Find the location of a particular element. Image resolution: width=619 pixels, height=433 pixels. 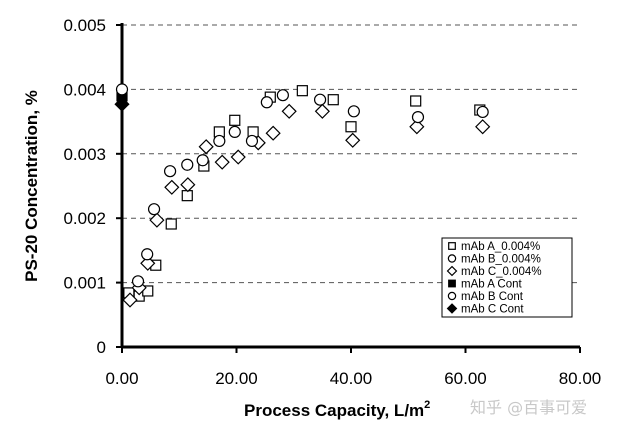

y-tick-label: 0.003 is located at coordinates (84, 154).